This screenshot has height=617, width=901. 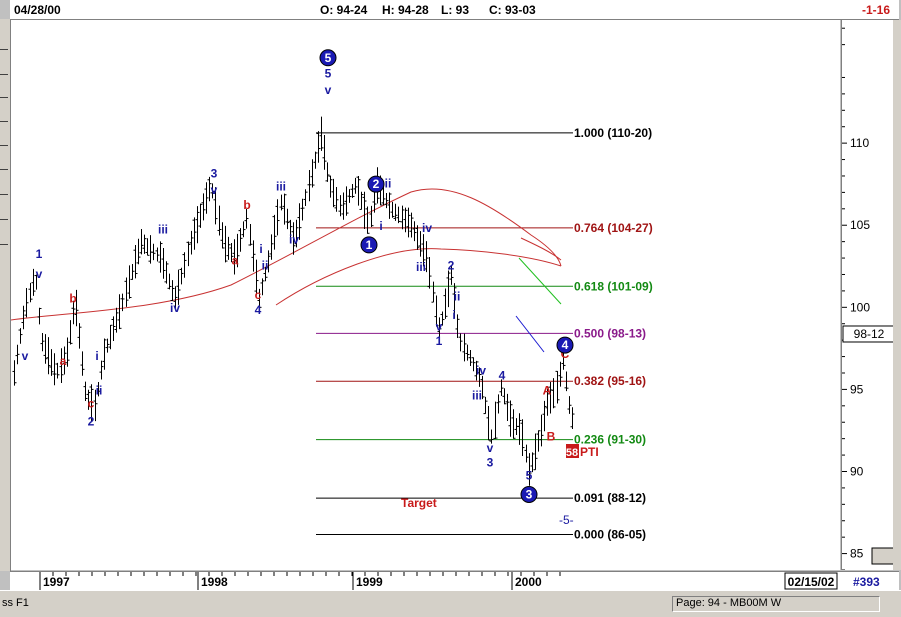 I want to click on header-high: H: 94-28, so click(x=405, y=10).